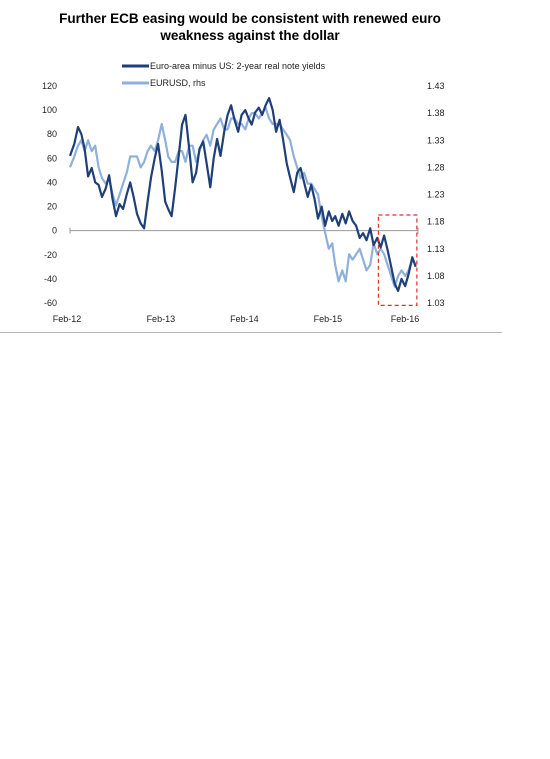 The height and width of the screenshot is (759, 550). What do you see at coordinates (50, 255) in the screenshot?
I see `y-left-tick-label: -20` at bounding box center [50, 255].